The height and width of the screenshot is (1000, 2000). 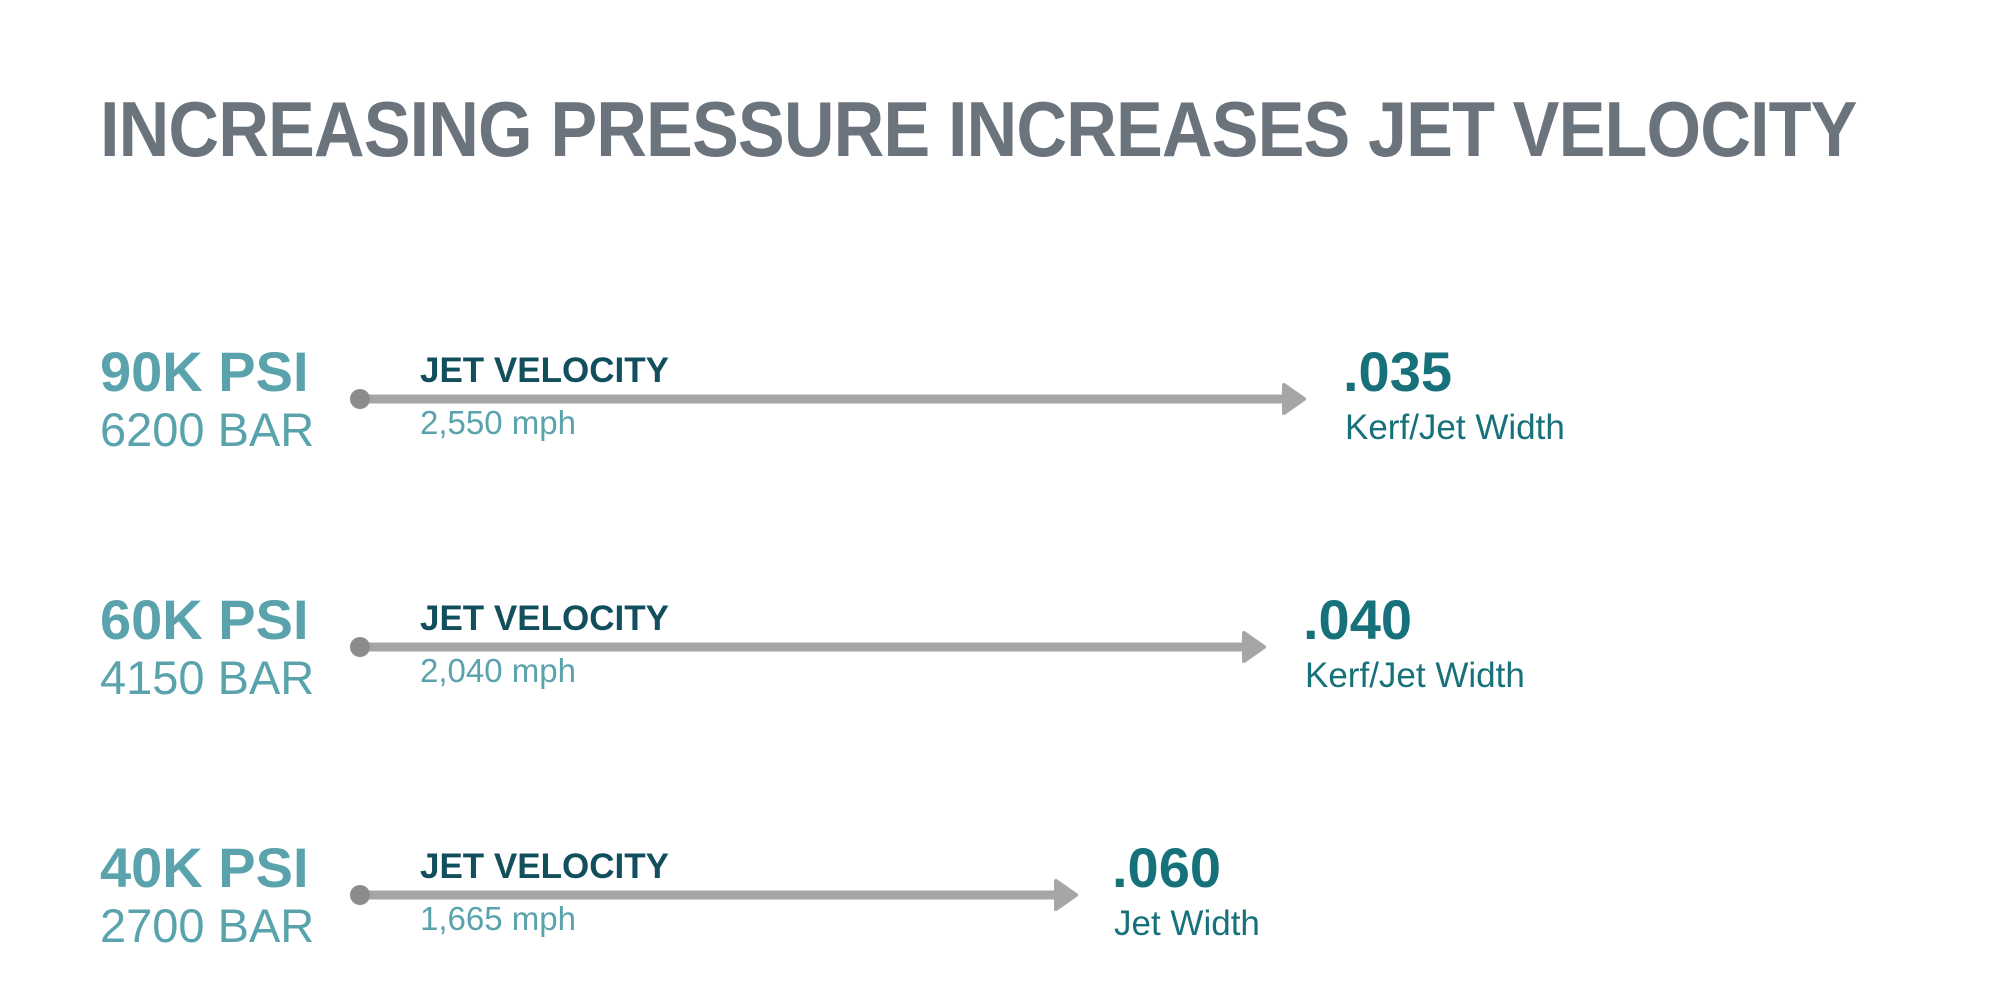 What do you see at coordinates (204, 619) in the screenshot?
I see `pressure-psi: 60K PSI` at bounding box center [204, 619].